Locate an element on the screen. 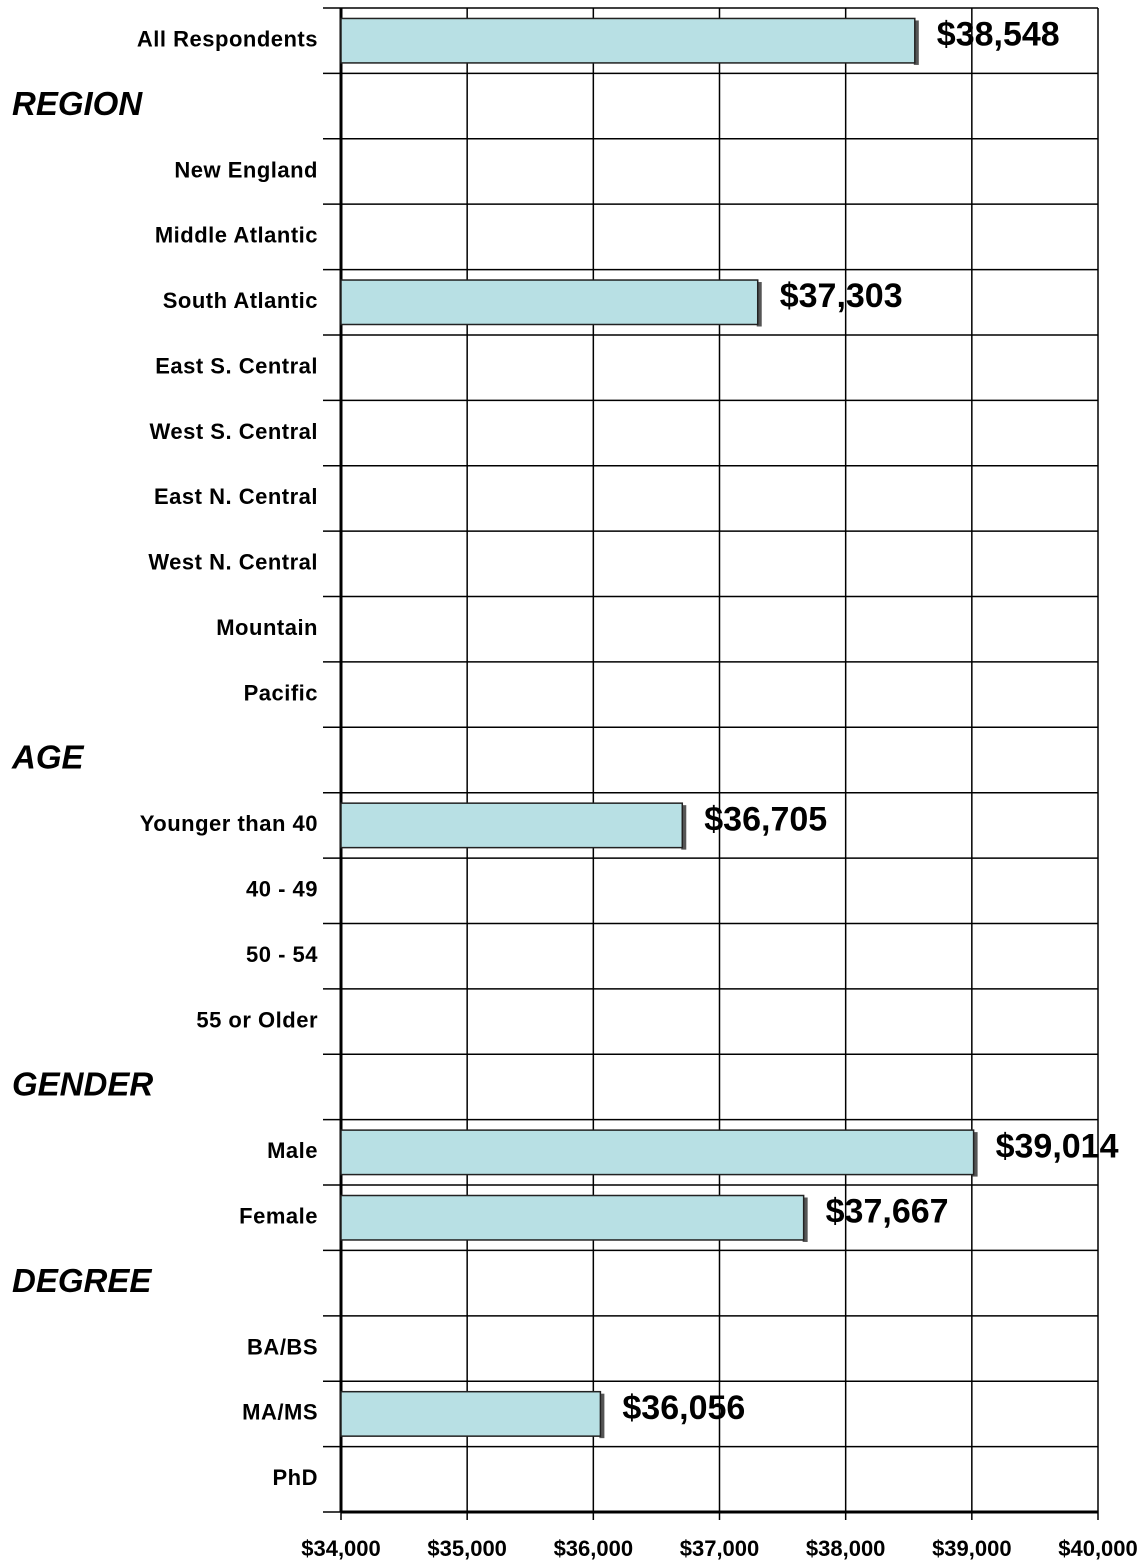  y-tick-label: South Atlantic is located at coordinates (240, 300).